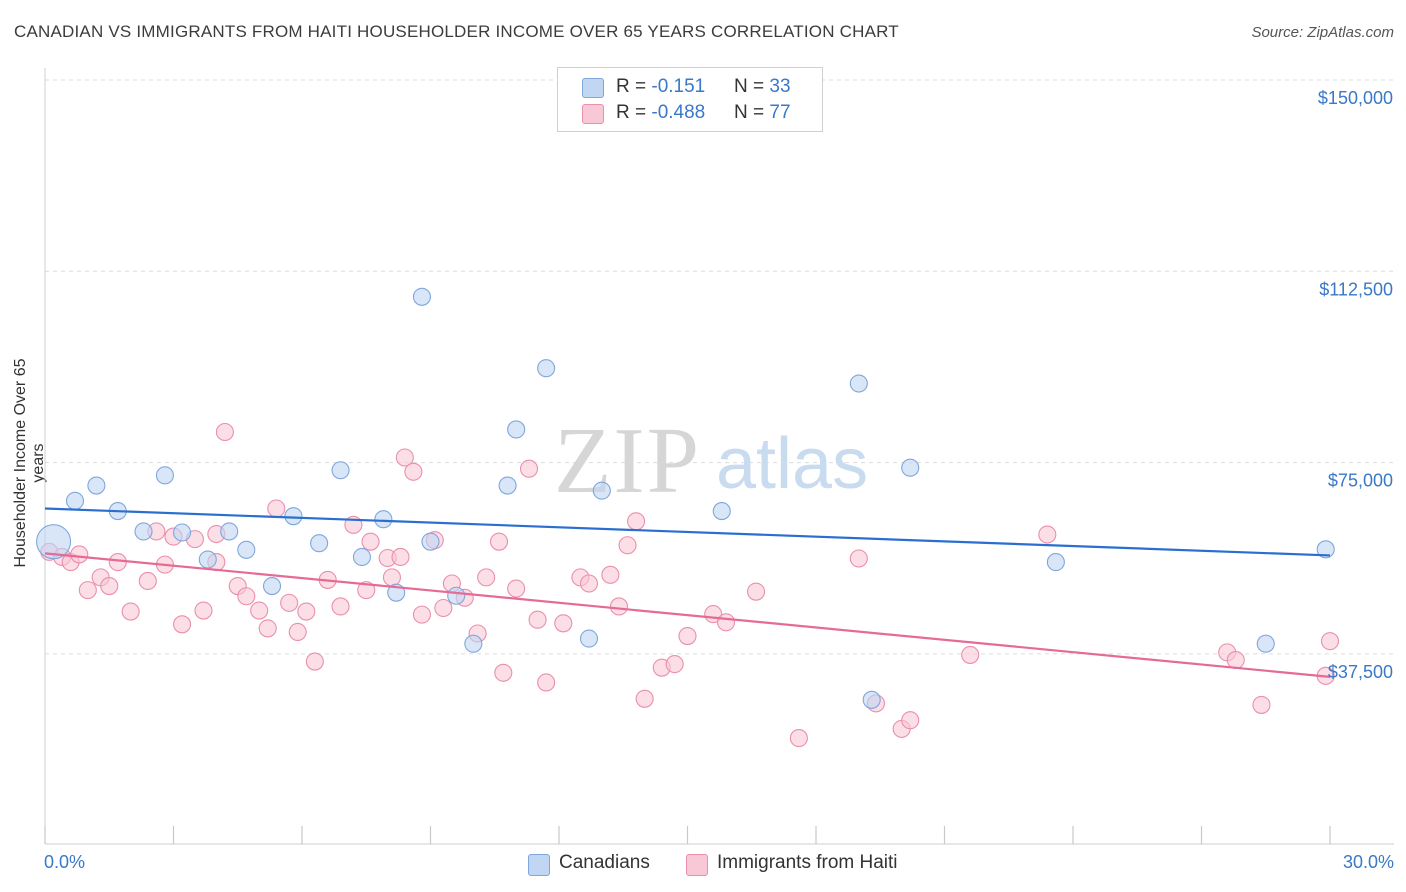 The height and width of the screenshot is (892, 1406). Describe the element at coordinates (687, 532) in the screenshot. I see `canadians-trend-line` at that location.